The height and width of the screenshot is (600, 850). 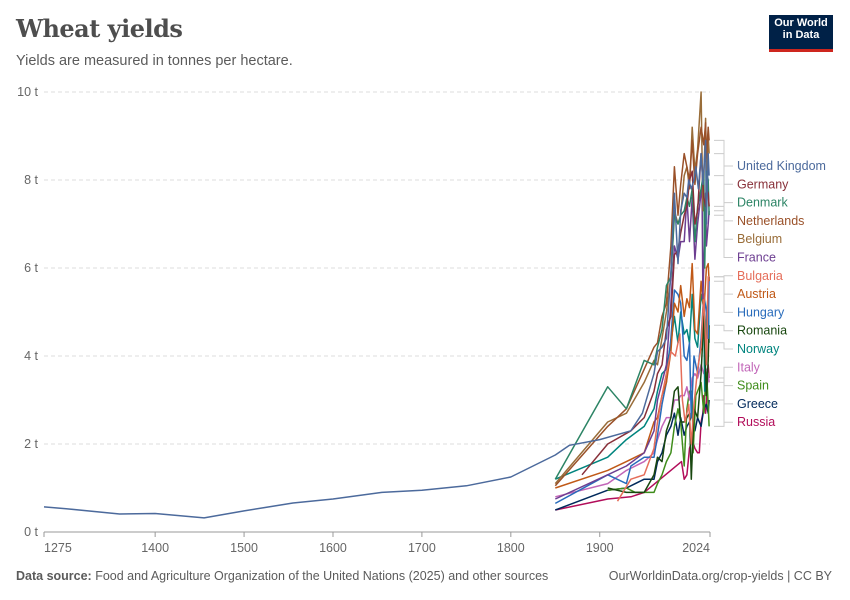 What do you see at coordinates (759, 239) in the screenshot?
I see `series-label: Belgium` at bounding box center [759, 239].